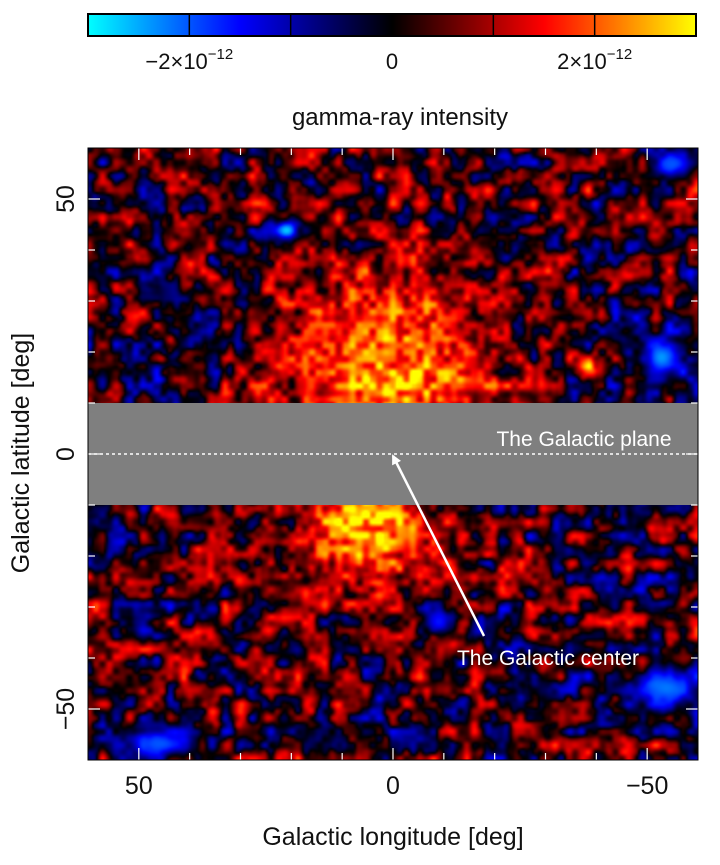 Image resolution: width=720 pixels, height=865 pixels. Describe the element at coordinates (392, 61) in the screenshot. I see `colorbar-tick-label: 0` at that location.